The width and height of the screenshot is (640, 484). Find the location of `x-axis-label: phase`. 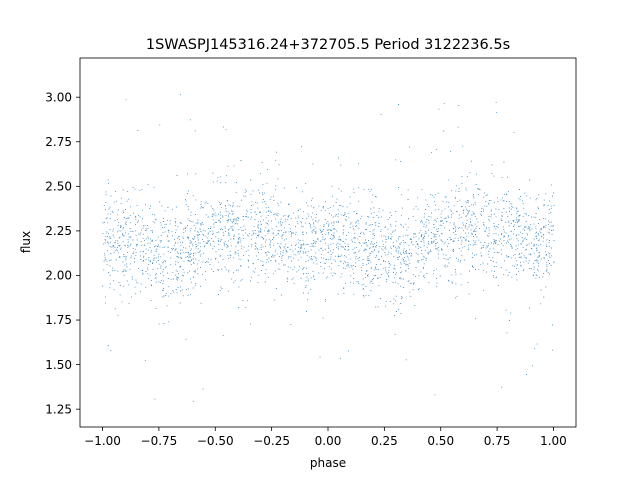

x-axis-label: phase is located at coordinates (328, 463).